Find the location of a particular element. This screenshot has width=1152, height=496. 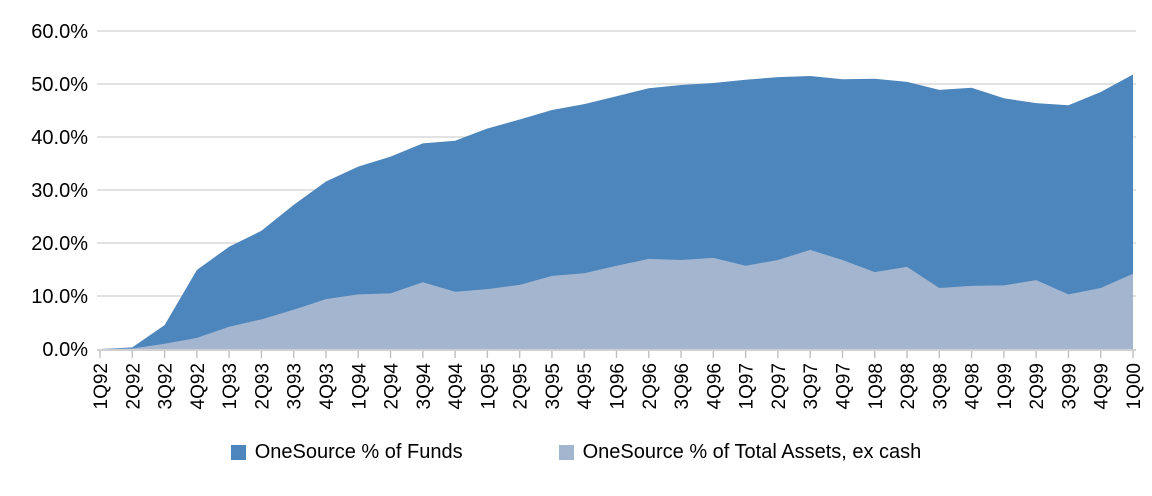

x-axis-label: 4Q95 is located at coordinates (585, 386).